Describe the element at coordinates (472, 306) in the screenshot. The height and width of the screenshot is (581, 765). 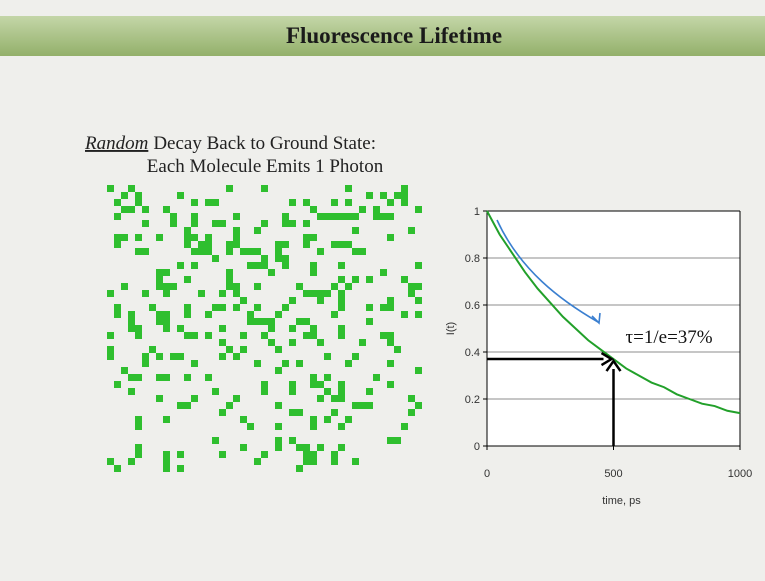
I see `y-tick-label: 0.6` at that location.